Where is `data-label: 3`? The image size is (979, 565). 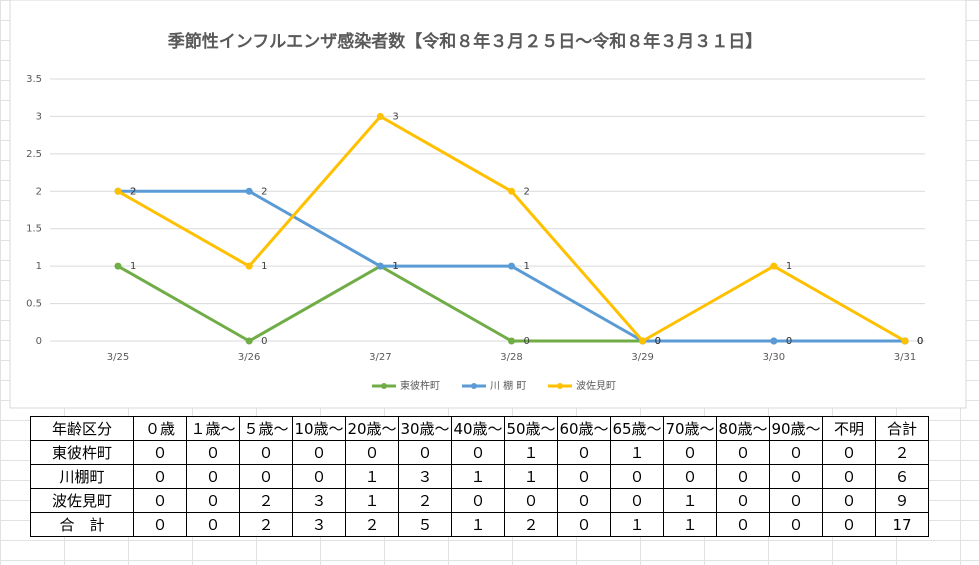 data-label: 3 is located at coordinates (395, 116).